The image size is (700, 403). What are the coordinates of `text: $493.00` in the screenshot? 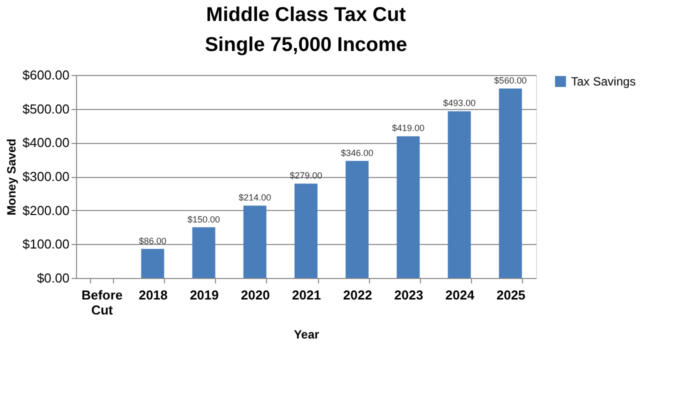 It's located at (459, 103).